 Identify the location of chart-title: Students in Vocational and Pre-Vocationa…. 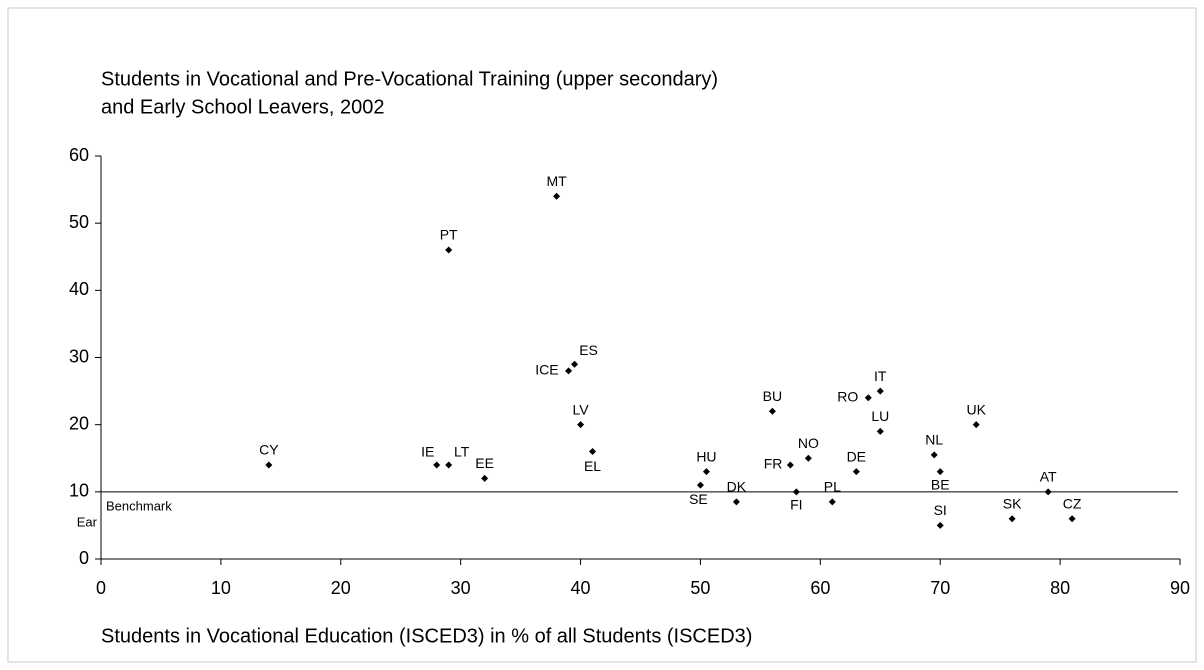
(409, 79).